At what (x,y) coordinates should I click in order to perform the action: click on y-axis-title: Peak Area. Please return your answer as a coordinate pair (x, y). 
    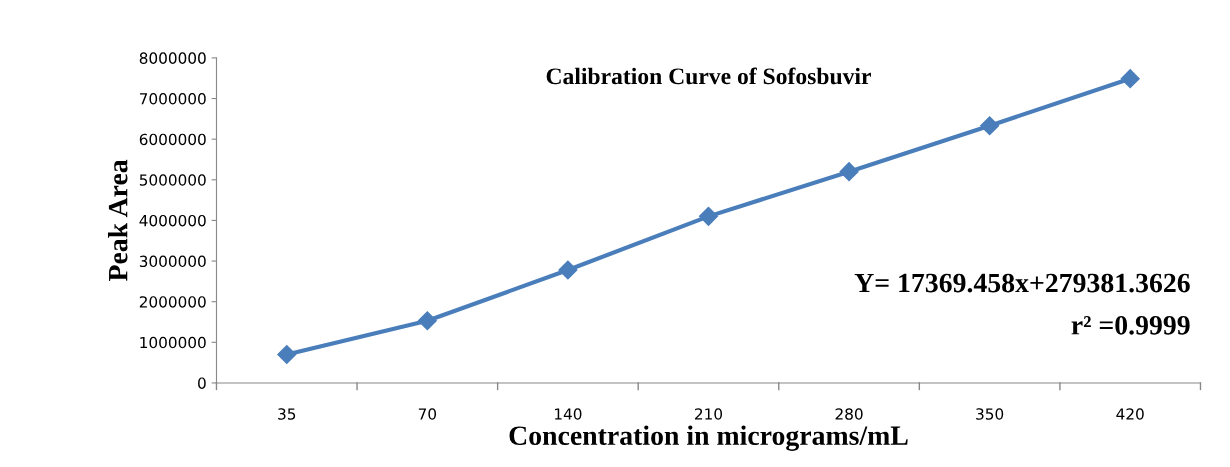
    Looking at the image, I should click on (117, 220).